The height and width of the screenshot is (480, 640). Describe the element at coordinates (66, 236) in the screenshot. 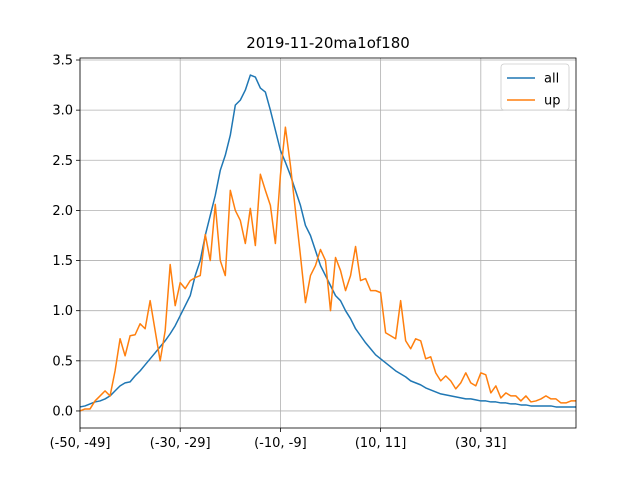

I see `y-axis: 0.0 0.5 1.0 1.5 2.0 2.5 3.0 3.5` at that location.